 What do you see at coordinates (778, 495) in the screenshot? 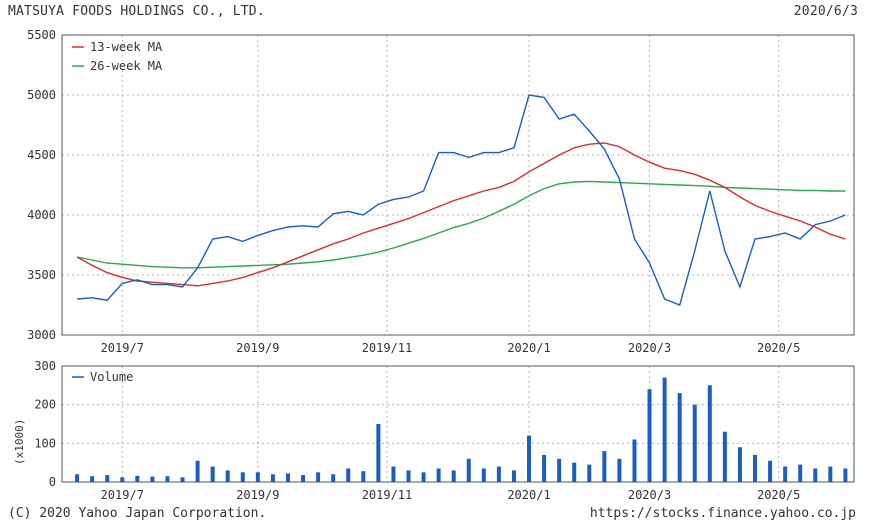
I see `volume-x-tick-label: 2020/5` at bounding box center [778, 495].